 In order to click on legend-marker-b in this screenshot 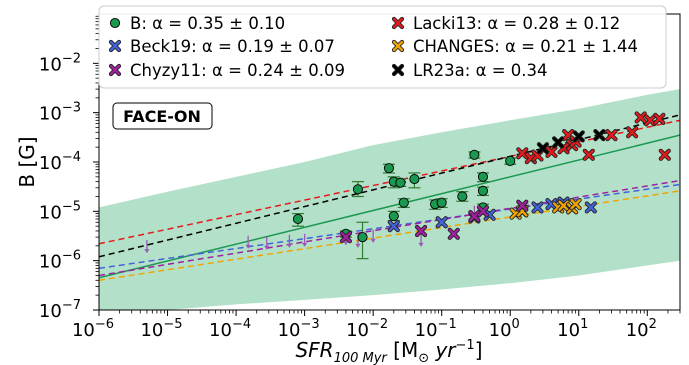, I will do `click(115, 23)`.